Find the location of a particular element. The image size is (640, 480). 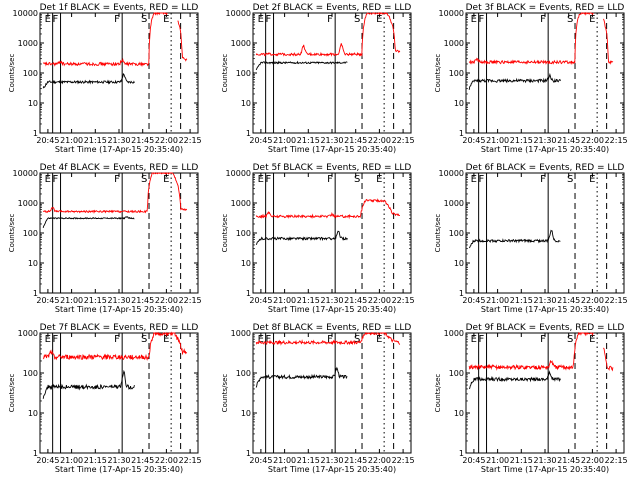

panel-title: Det 9f BLACK = Events, RED = LLD is located at coordinates (545, 328).